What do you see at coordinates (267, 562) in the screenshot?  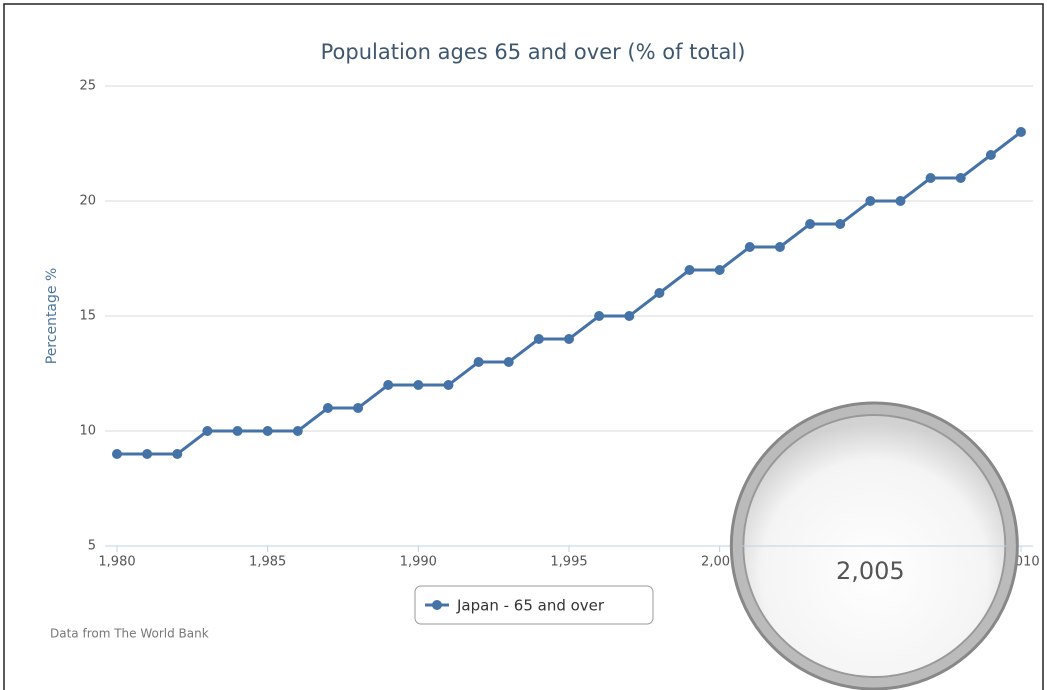 I see `x-tick-label: 1,985` at bounding box center [267, 562].